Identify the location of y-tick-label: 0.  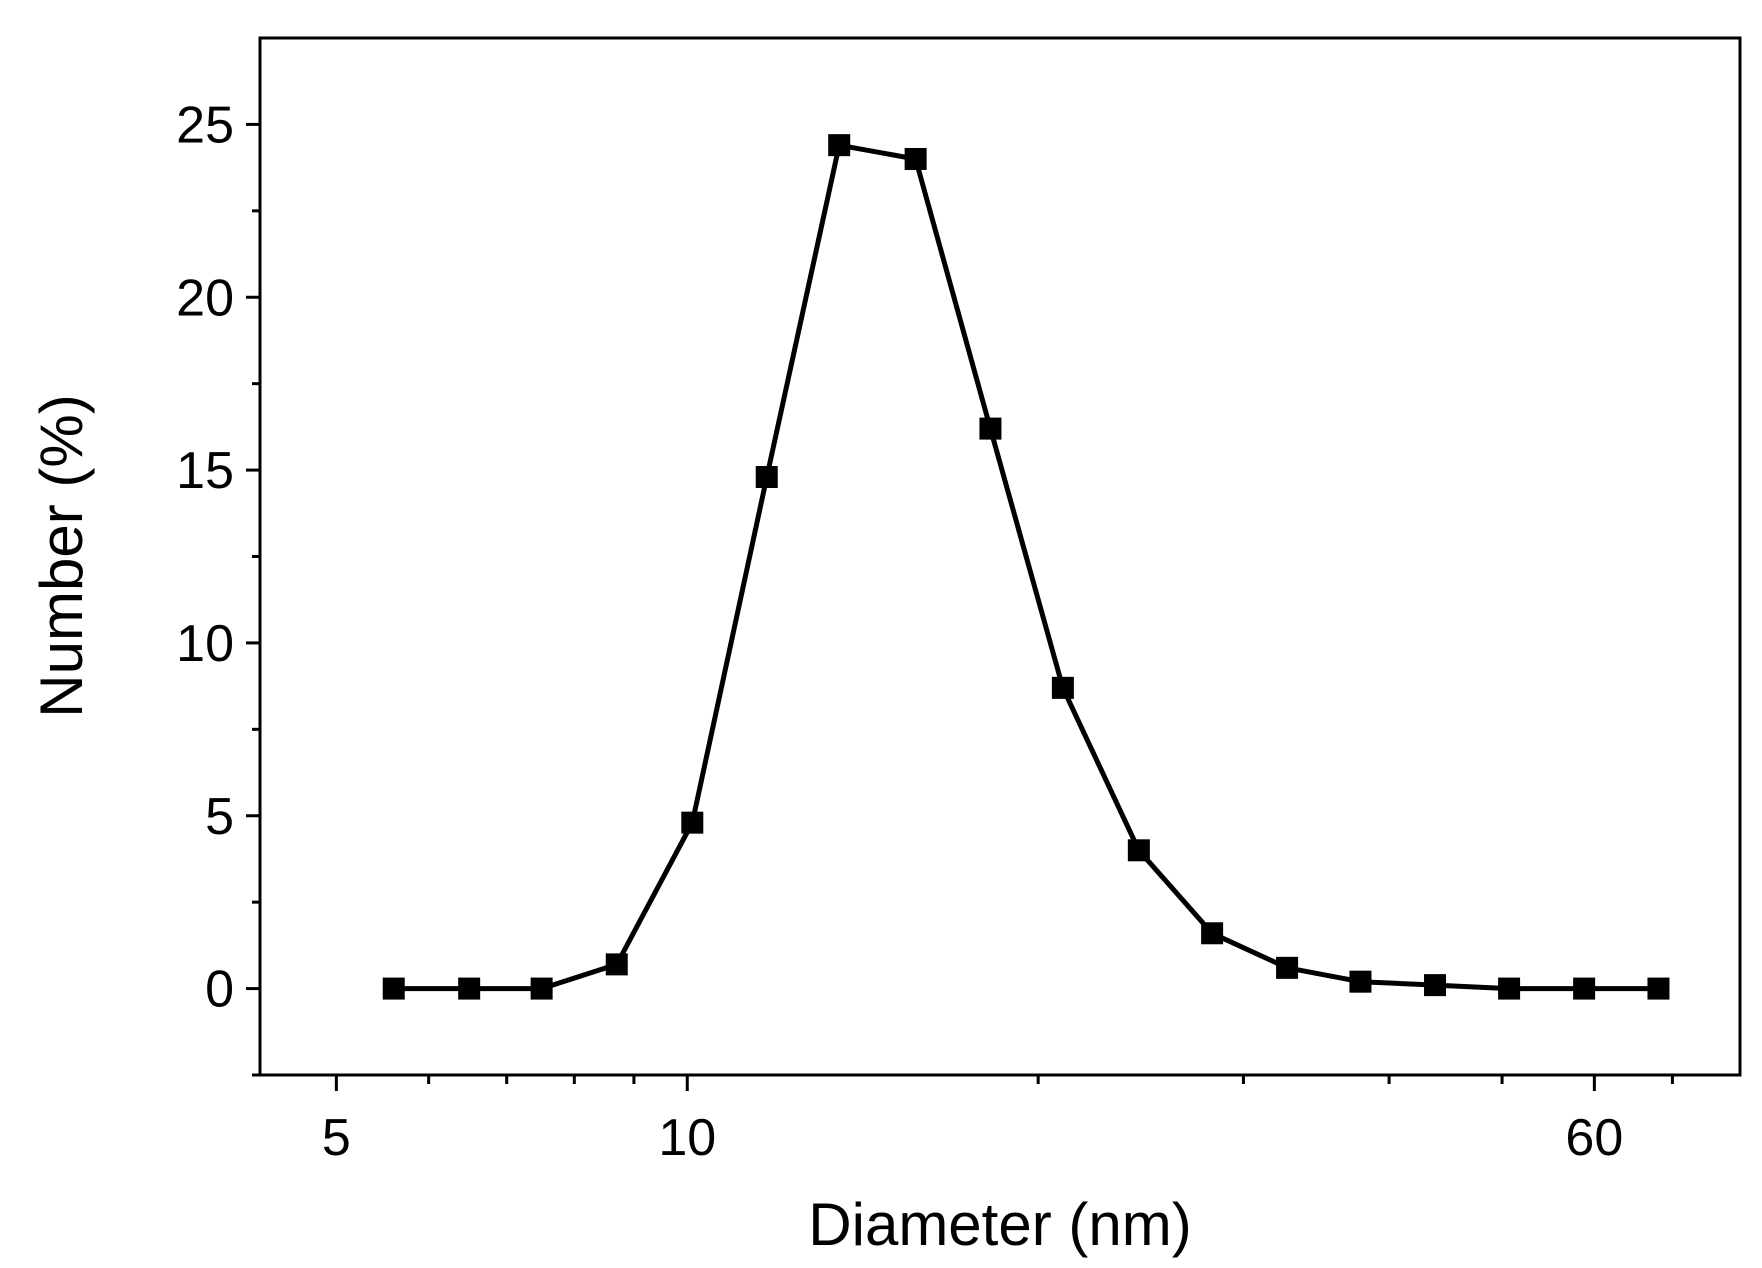
(219, 990).